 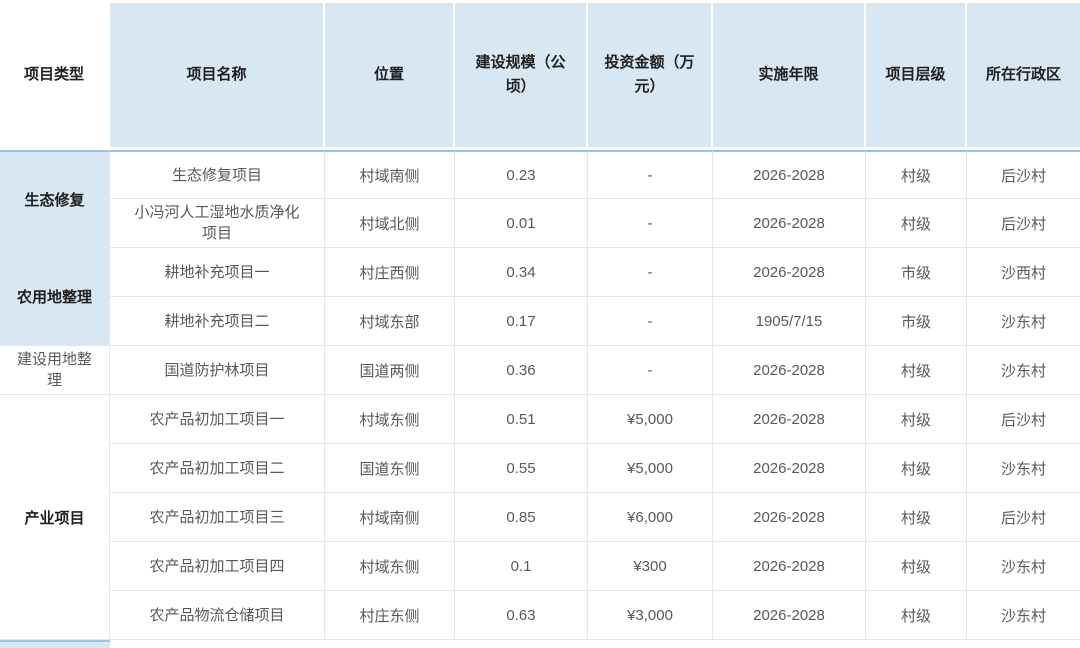 I want to click on table-row: 耕地补充项目二 村域东部 0.17 - 1905/7/15 市级 沙东村, so click(x=540, y=321).